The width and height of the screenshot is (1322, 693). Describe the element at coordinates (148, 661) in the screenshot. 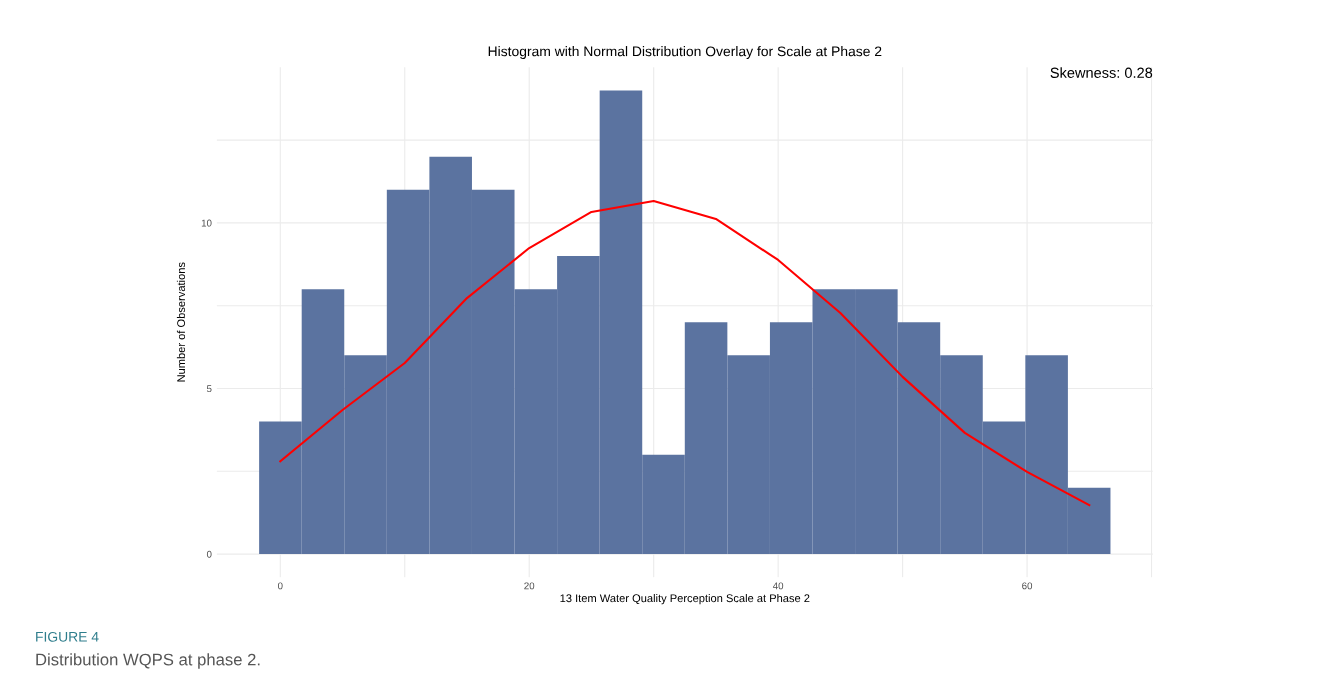

I see `text: Distribution WQPS at phase 2.` at that location.